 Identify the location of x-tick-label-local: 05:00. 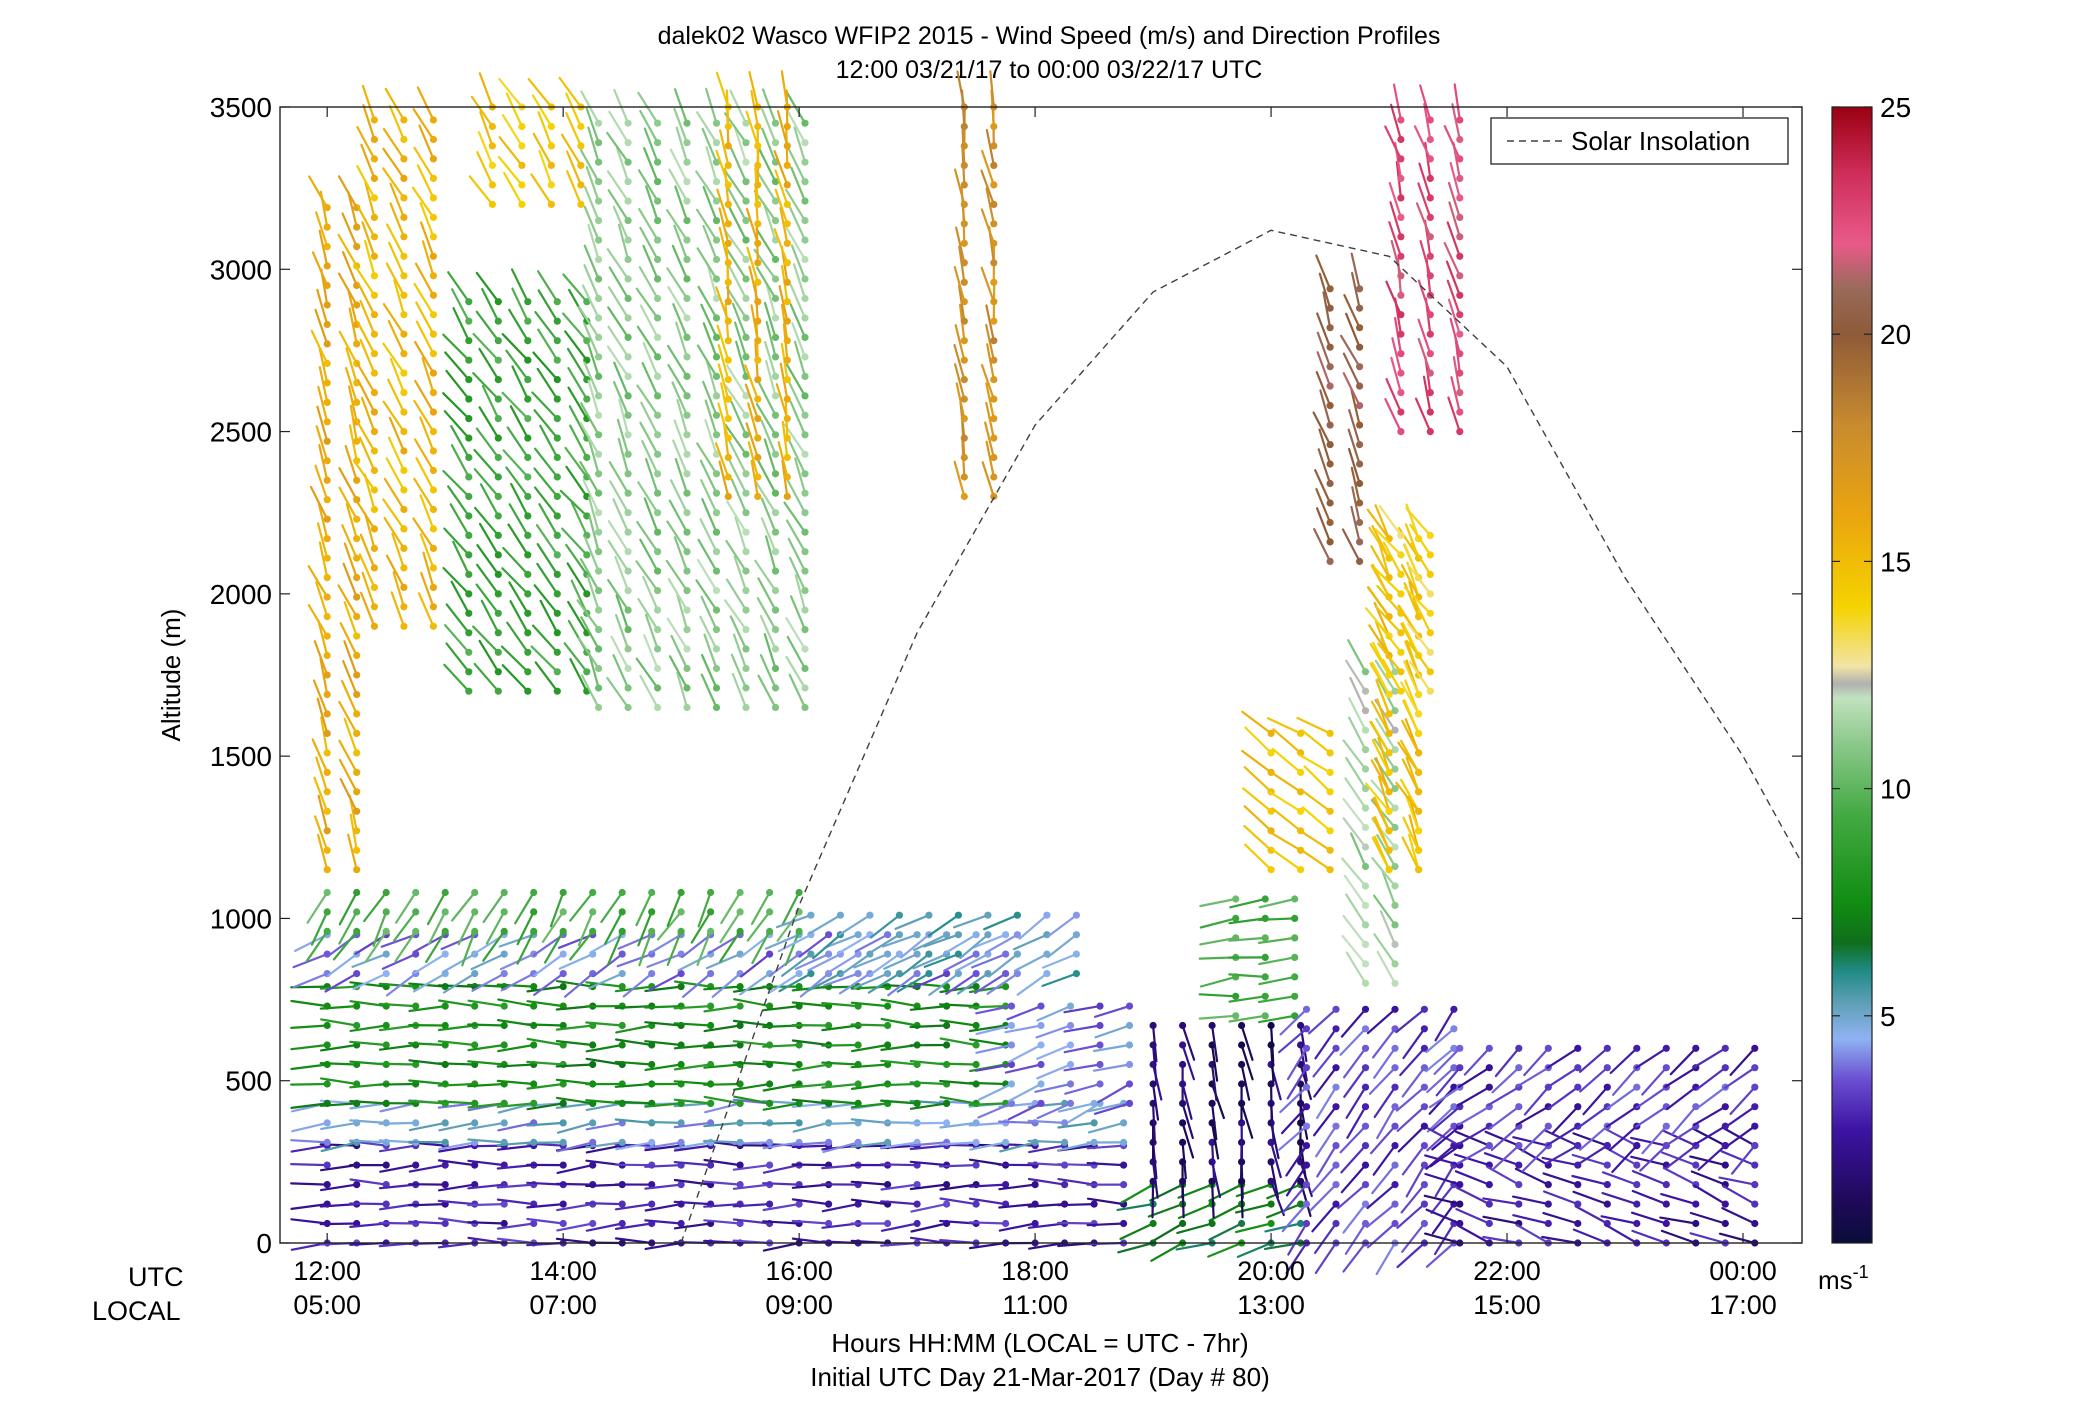
(327, 1305).